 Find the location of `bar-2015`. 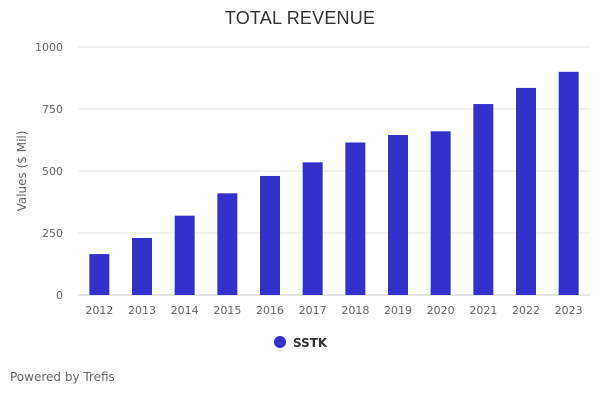

bar-2015 is located at coordinates (227, 244).